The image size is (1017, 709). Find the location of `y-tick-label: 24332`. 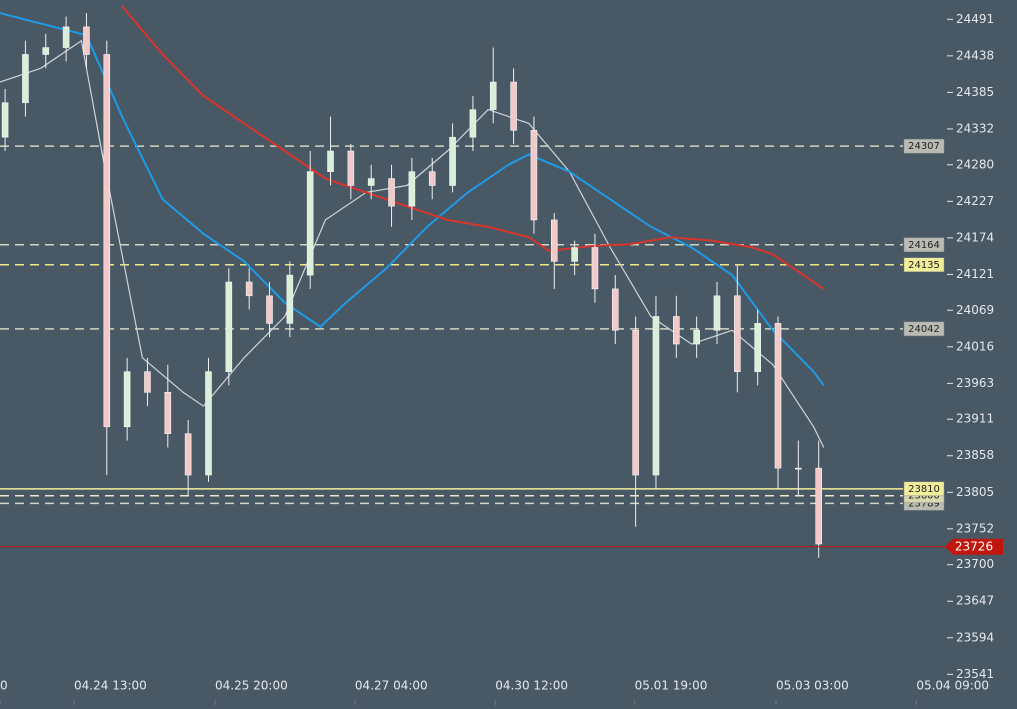

y-tick-label: 24332 is located at coordinates (975, 128).